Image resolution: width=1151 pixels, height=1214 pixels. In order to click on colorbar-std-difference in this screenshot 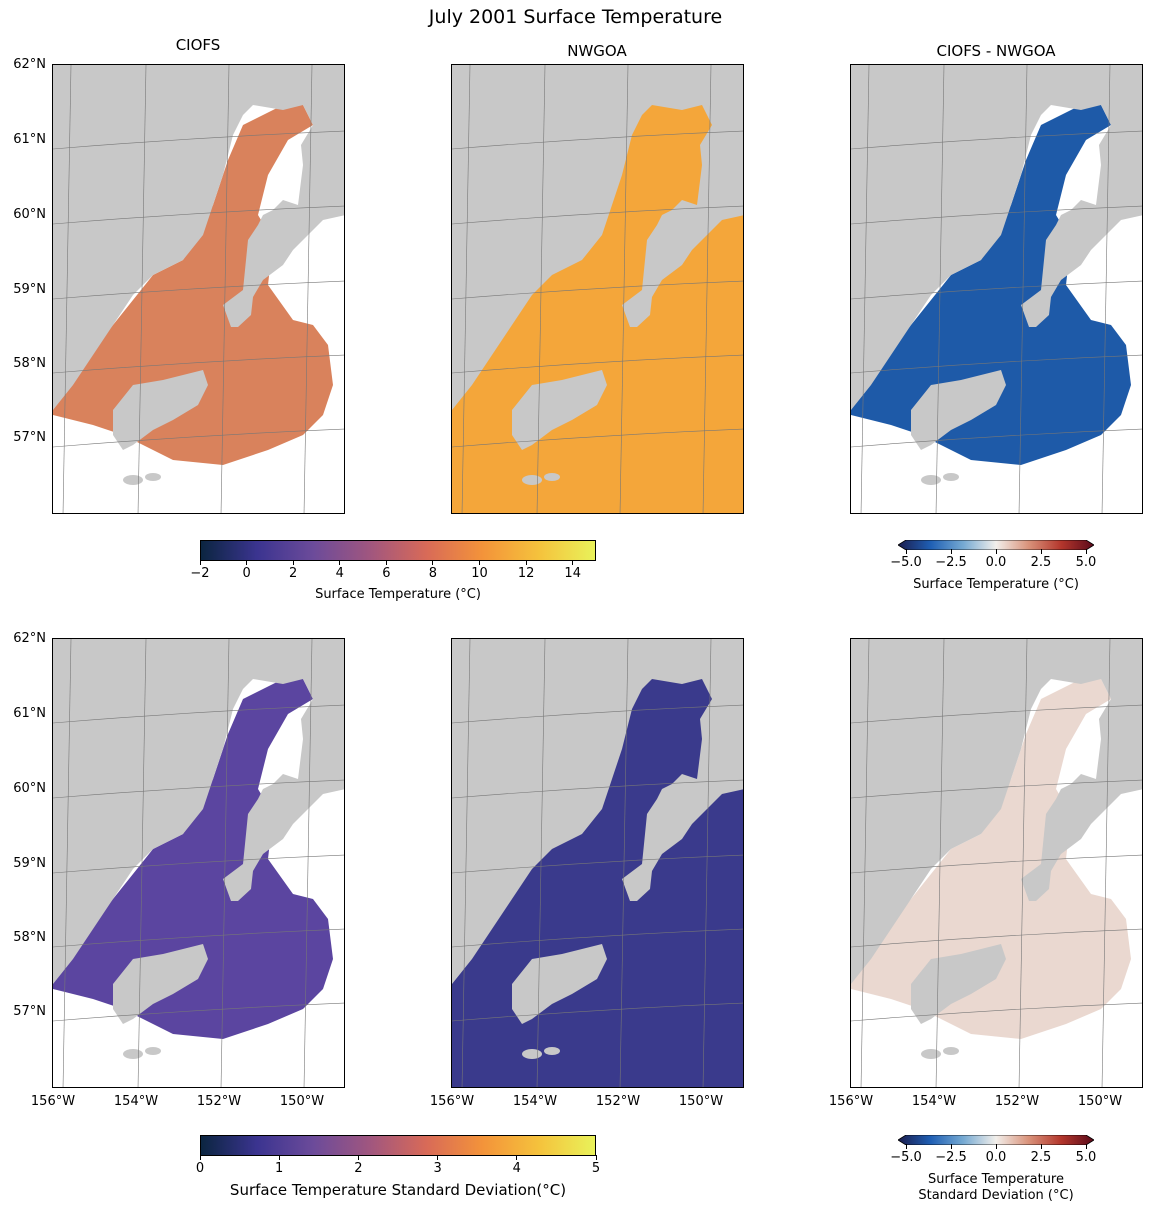, I will do `click(996, 1140)`.